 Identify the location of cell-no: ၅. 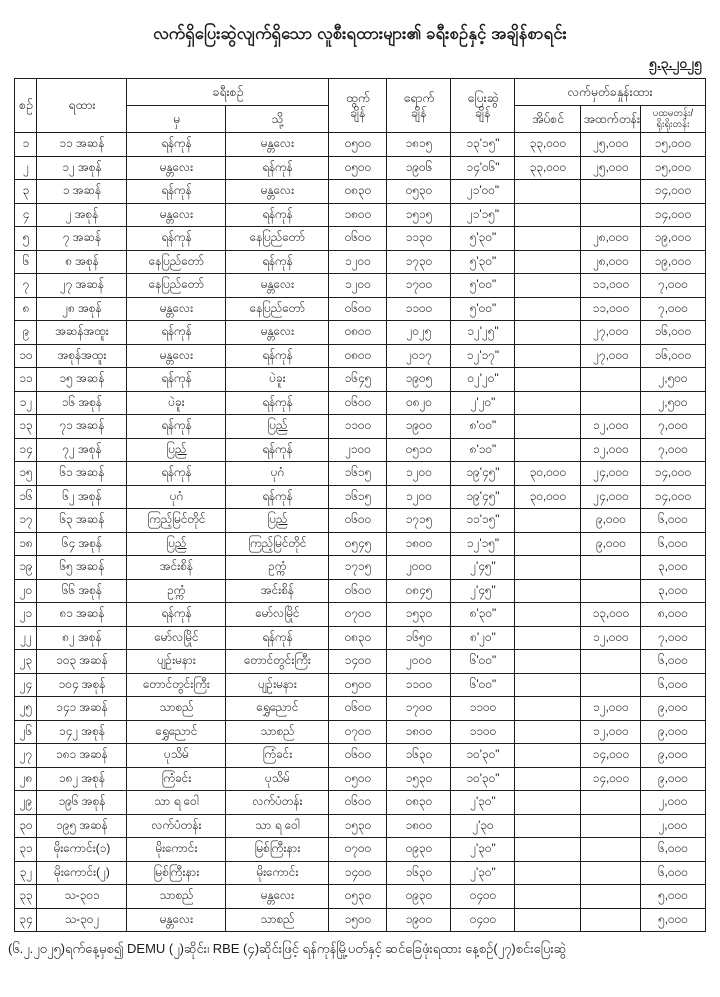
(26, 238).